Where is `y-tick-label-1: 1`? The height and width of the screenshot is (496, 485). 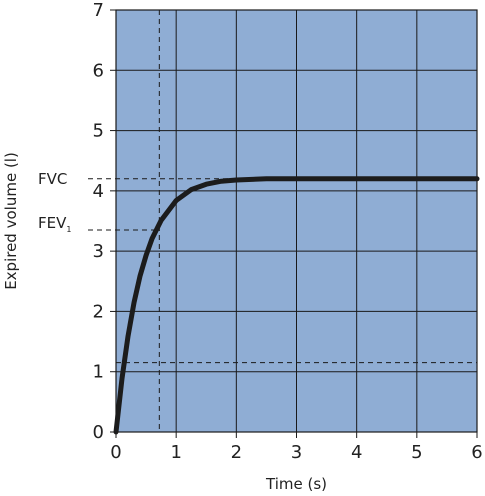
y-tick-label-1: 1 is located at coordinates (98, 372).